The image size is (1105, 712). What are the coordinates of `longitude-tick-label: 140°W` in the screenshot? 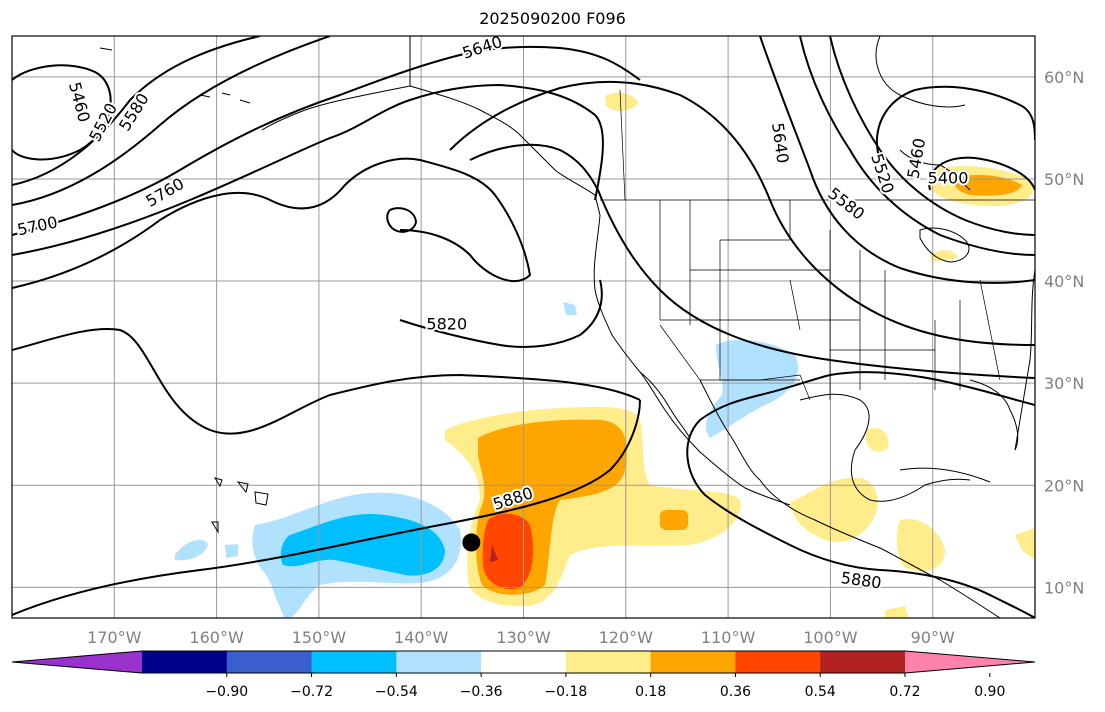 It's located at (421, 637).